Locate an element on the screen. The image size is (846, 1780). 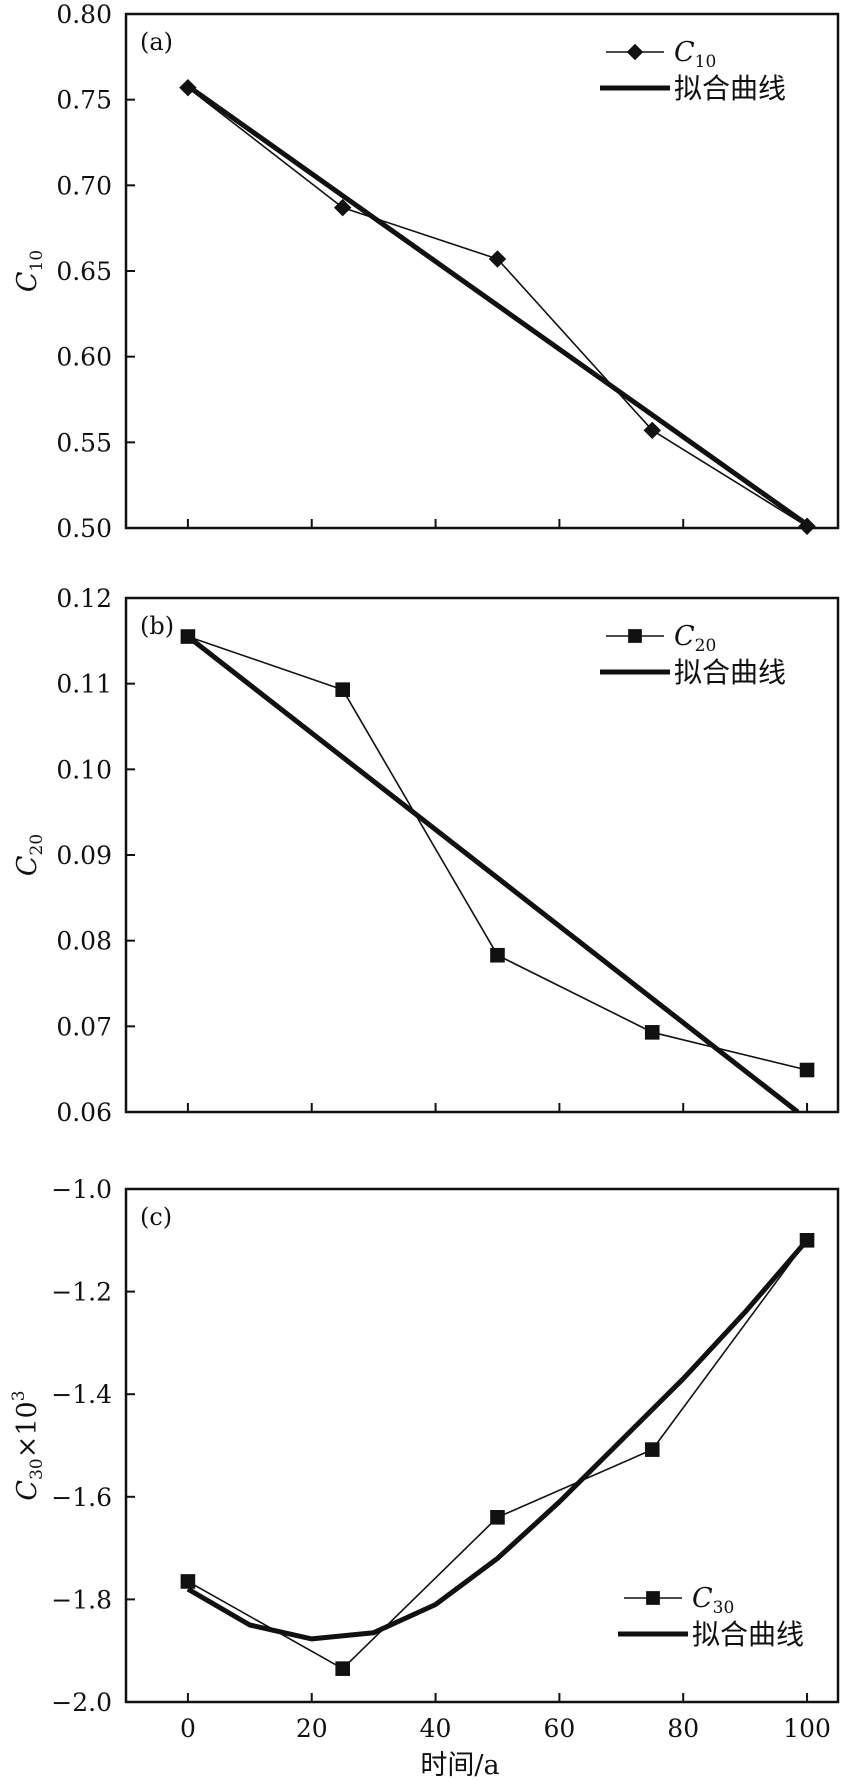
legend-entry-data: C30 is located at coordinates (713, 1600).